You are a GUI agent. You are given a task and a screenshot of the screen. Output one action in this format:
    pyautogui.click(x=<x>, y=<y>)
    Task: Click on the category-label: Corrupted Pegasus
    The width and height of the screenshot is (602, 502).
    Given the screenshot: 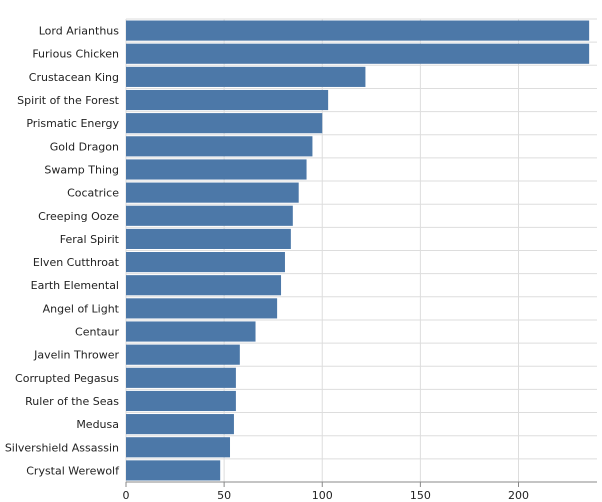 What is the action you would take?
    pyautogui.click(x=67, y=378)
    